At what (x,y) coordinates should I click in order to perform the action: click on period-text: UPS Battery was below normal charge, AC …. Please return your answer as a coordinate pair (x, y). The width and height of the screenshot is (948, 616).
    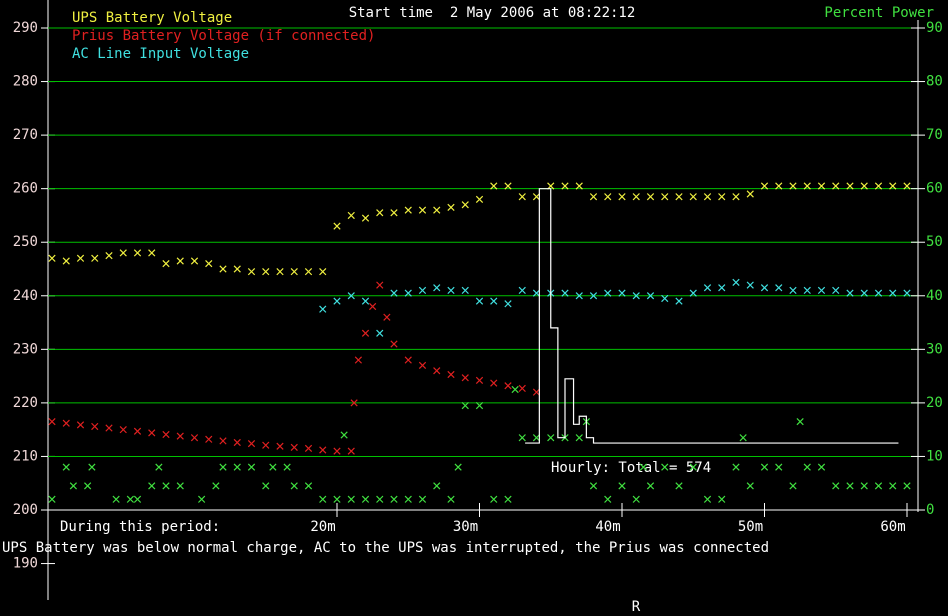
    Looking at the image, I should click on (385, 548).